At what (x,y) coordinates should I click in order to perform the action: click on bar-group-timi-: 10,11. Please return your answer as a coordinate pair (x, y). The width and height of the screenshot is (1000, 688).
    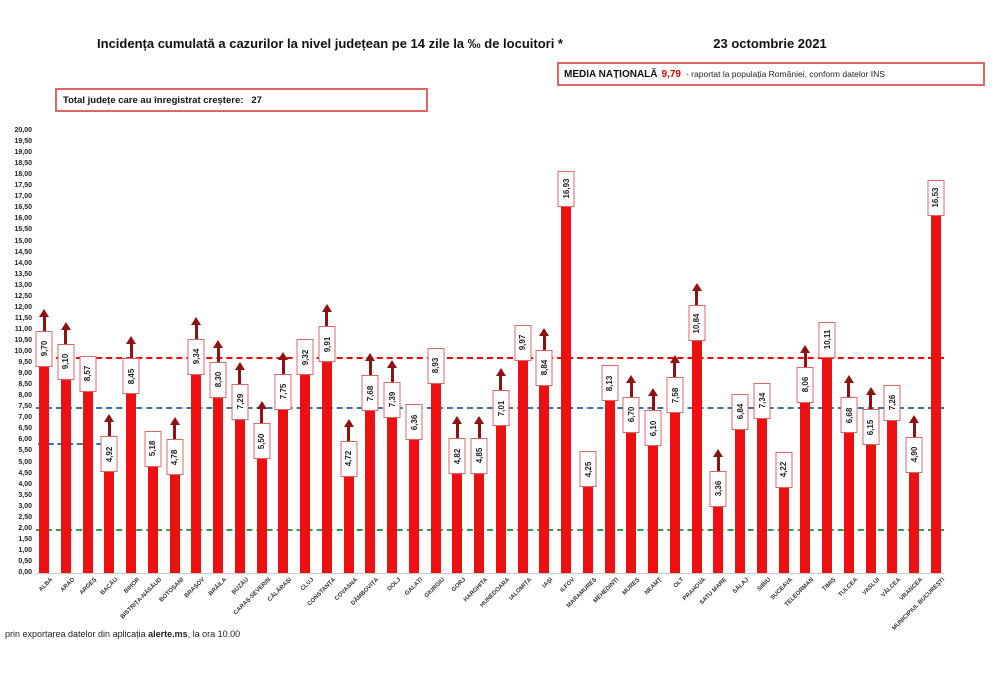
    Looking at the image, I should click on (827, 352).